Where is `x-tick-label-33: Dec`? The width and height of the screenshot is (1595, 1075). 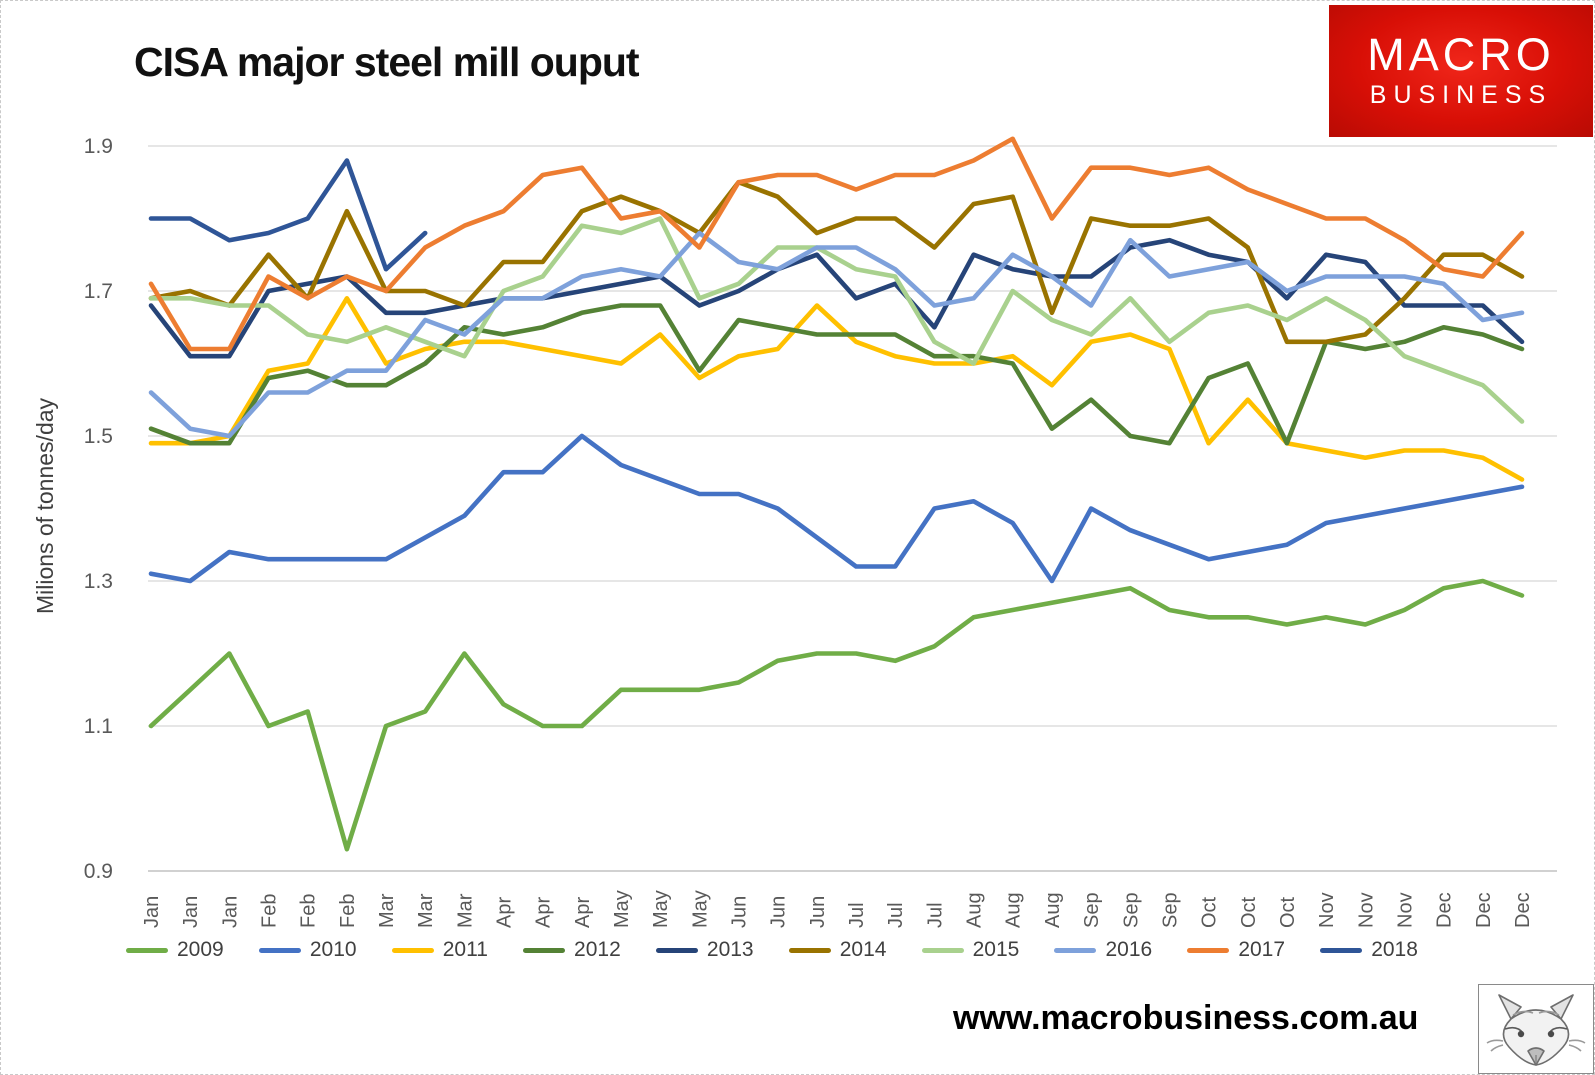 x-tick-label-33: Dec is located at coordinates (1445, 910).